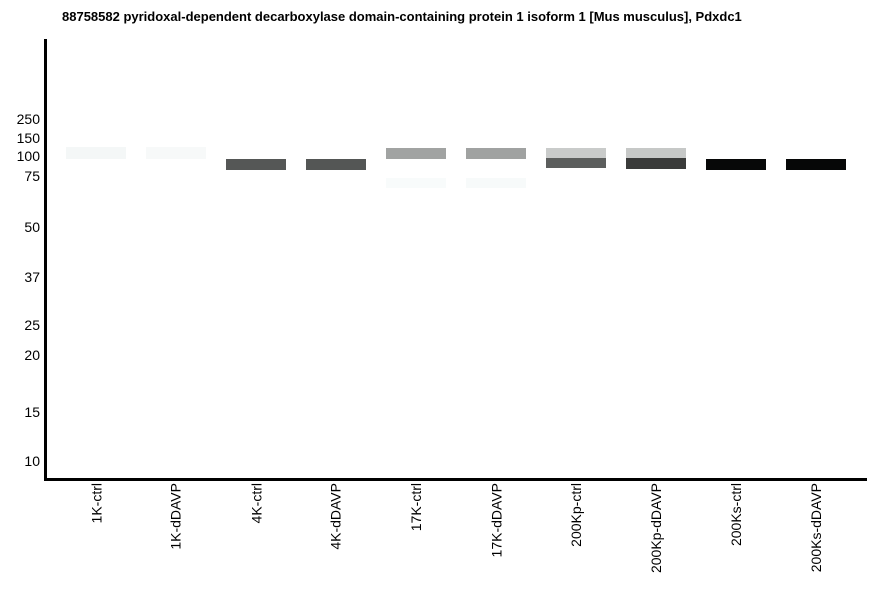 Image resolution: width=886 pixels, height=595 pixels. Describe the element at coordinates (416, 507) in the screenshot. I see `lane-label: 17K-ctrl` at that location.